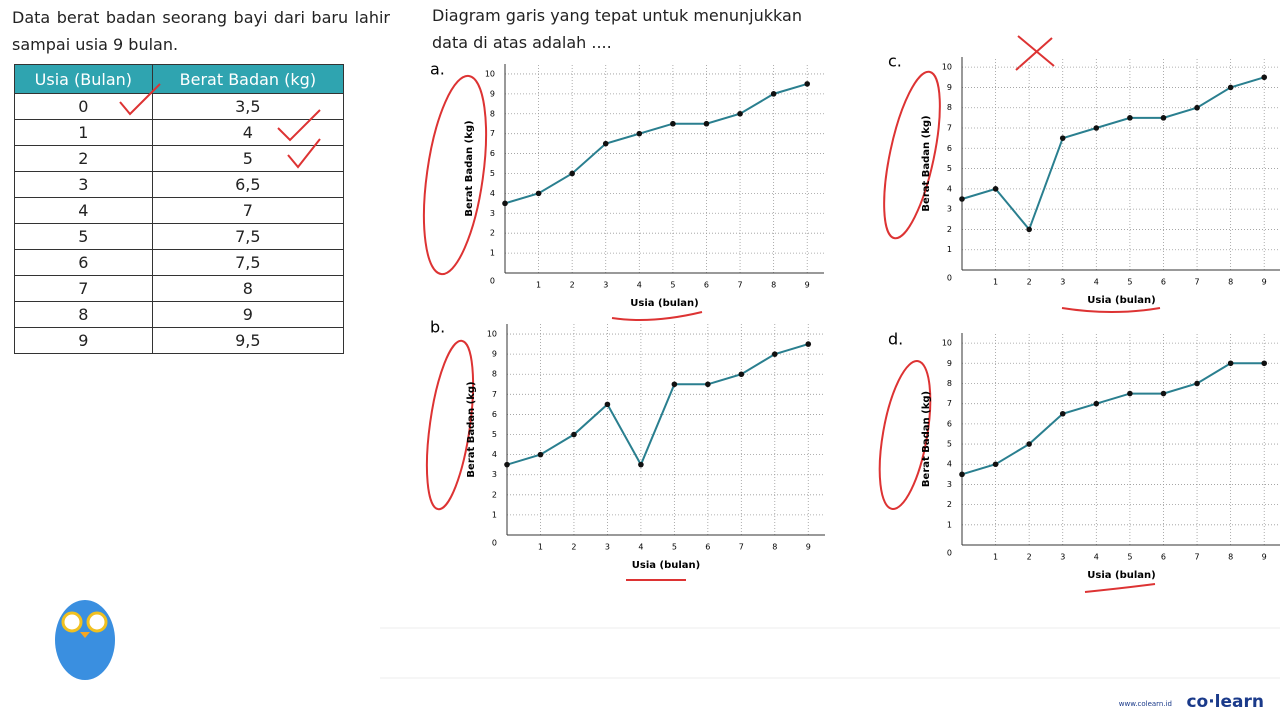 This screenshot has height=720, width=1280. Describe the element at coordinates (1029, 282) in the screenshot. I see `x-tick-label: 2` at that location.